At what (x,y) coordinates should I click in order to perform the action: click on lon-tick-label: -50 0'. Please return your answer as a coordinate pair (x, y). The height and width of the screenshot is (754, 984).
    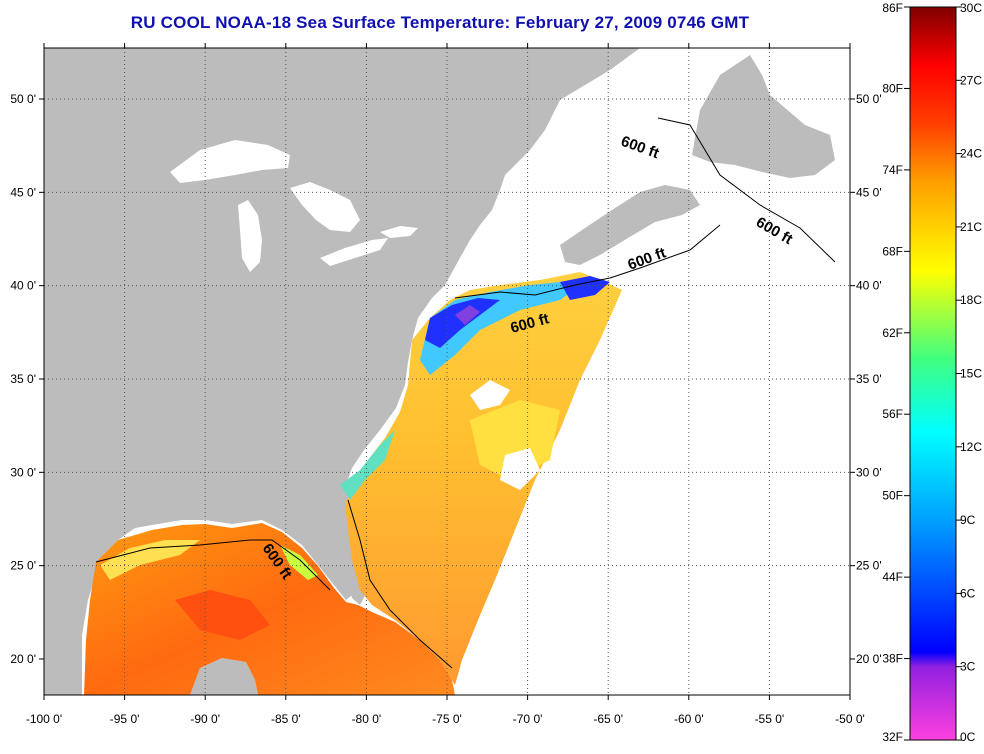
    Looking at the image, I should click on (850, 719).